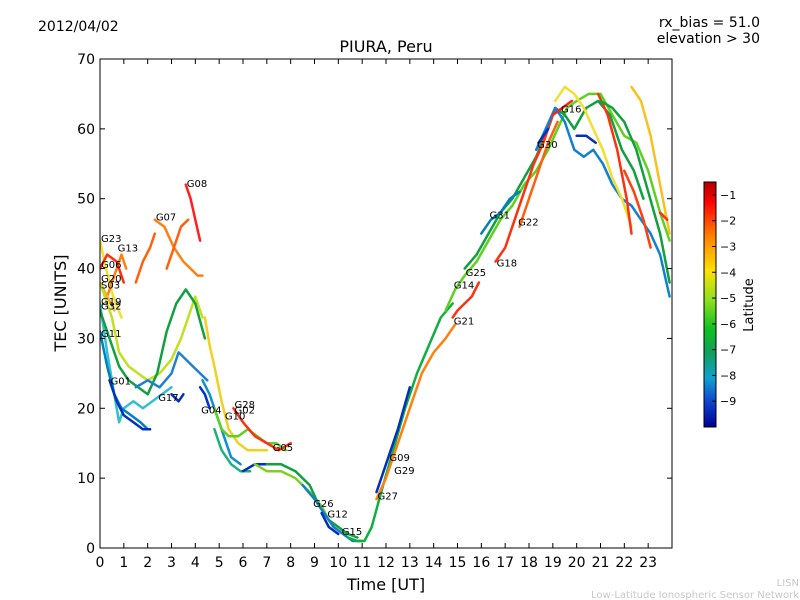 The image size is (800, 600). Describe the element at coordinates (528, 222) in the screenshot. I see `sat-label-g22: G22` at that location.